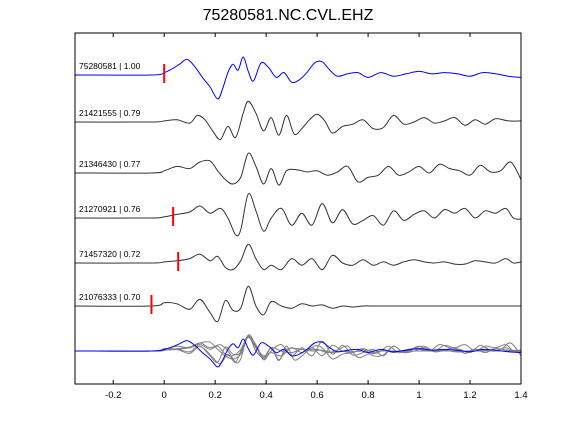  I want to click on x-tick-label: -0.2, so click(113, 395).